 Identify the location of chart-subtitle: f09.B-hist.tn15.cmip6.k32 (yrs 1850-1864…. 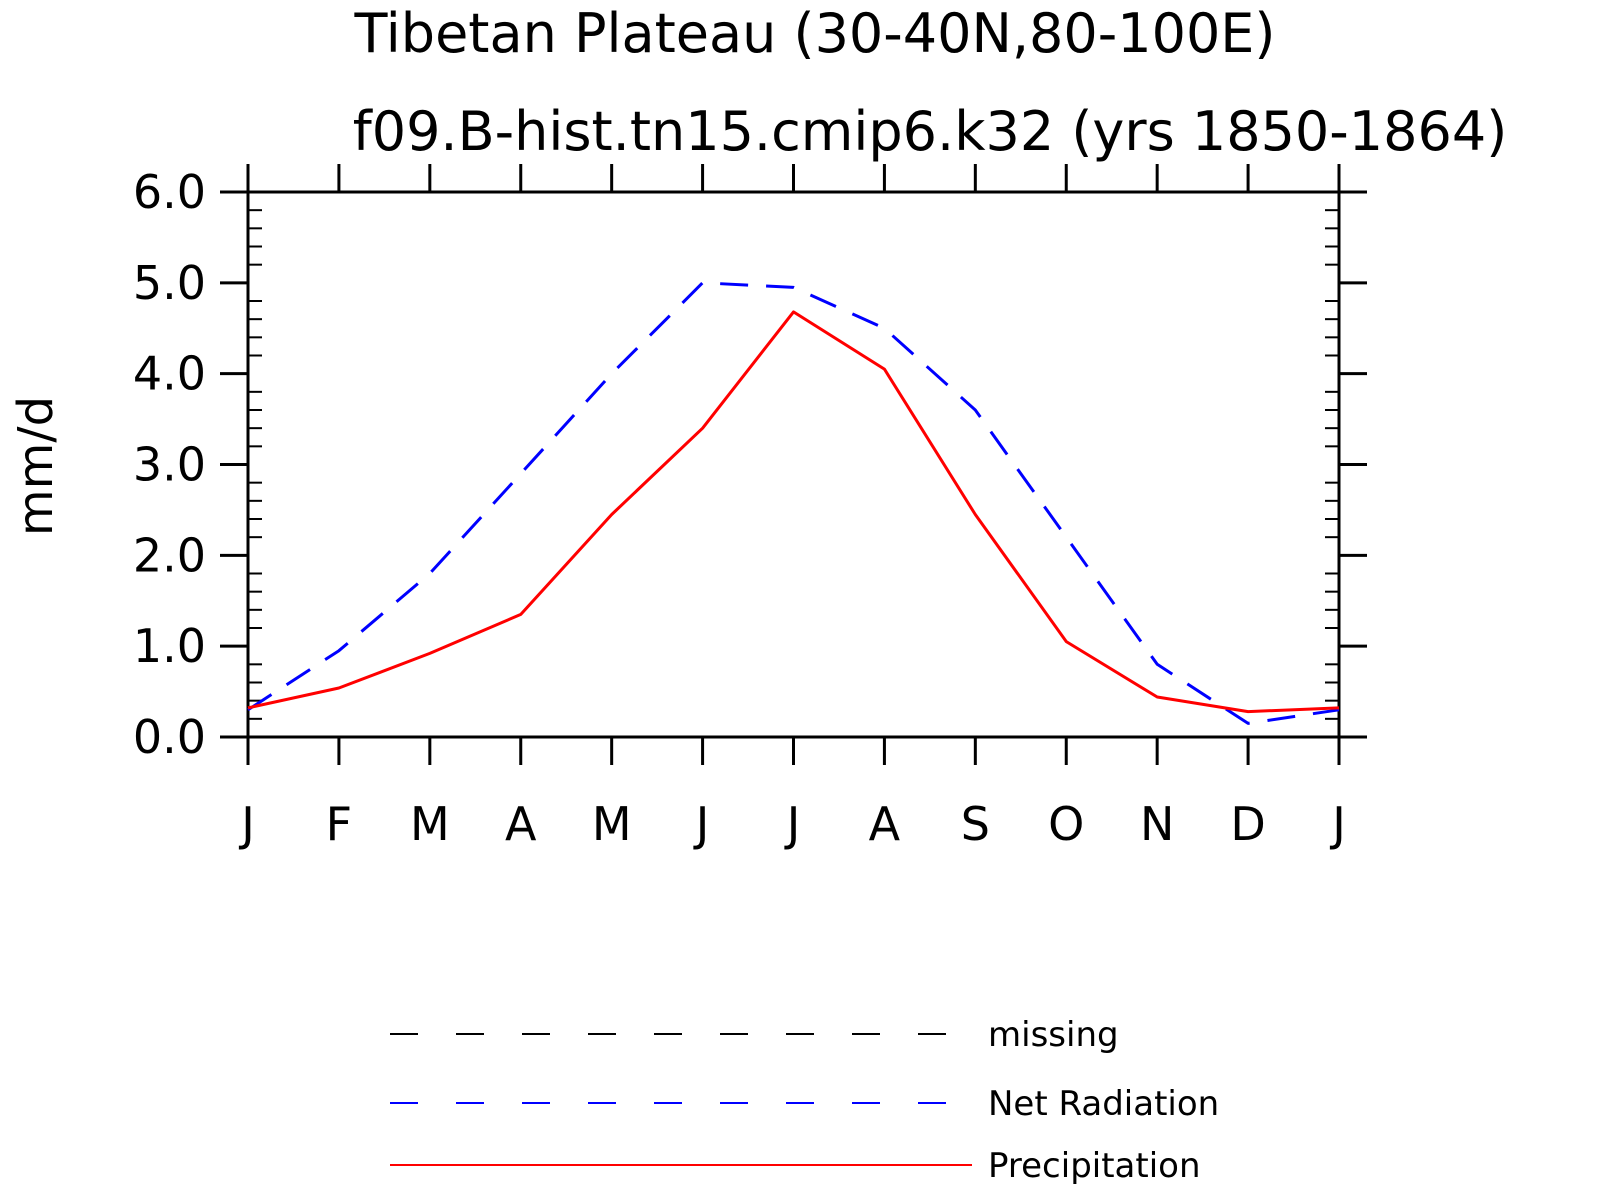
(930, 131).